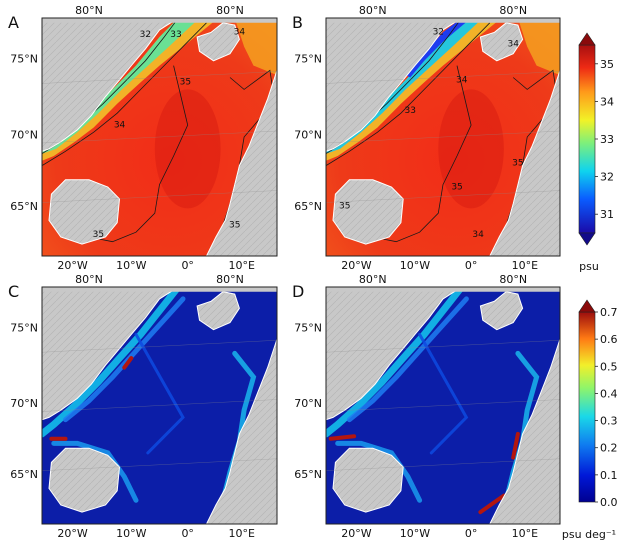 The width and height of the screenshot is (639, 555). What do you see at coordinates (607, 64) in the screenshot?
I see `colorbar-tick-label: 35` at bounding box center [607, 64].